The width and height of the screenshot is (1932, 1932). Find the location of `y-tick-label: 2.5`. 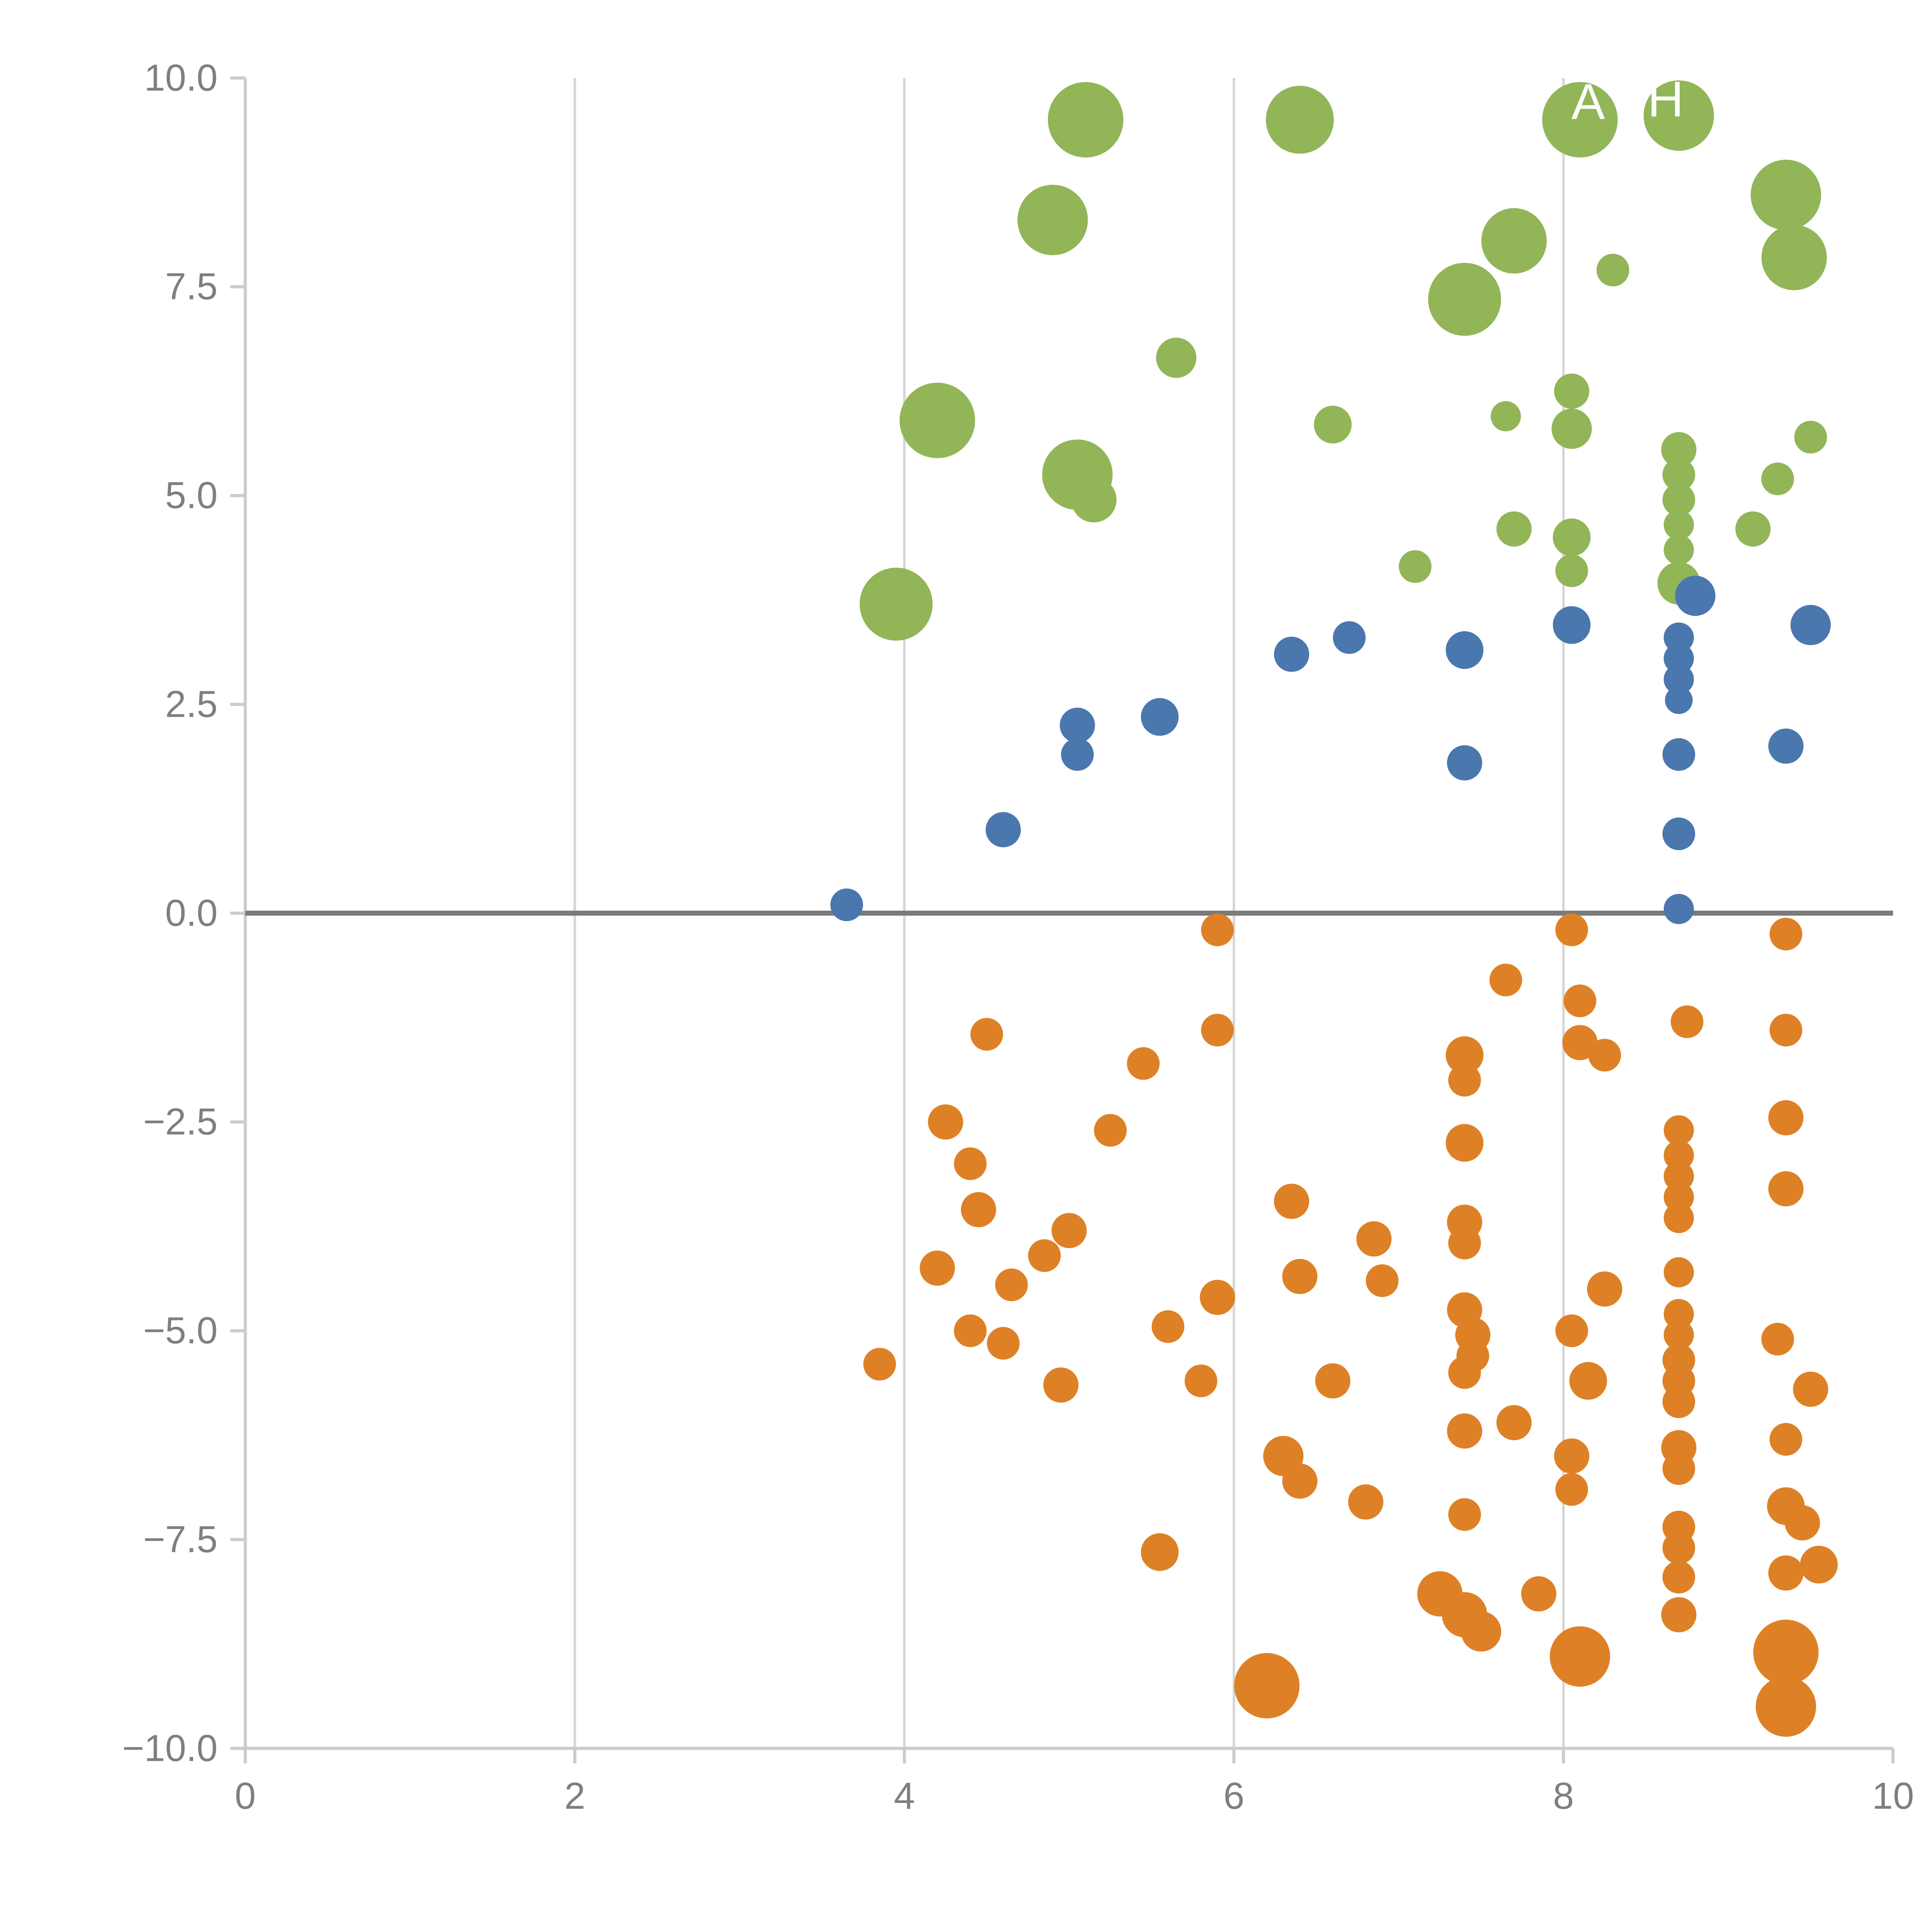

y-tick-label: 2.5 is located at coordinates (192, 704).